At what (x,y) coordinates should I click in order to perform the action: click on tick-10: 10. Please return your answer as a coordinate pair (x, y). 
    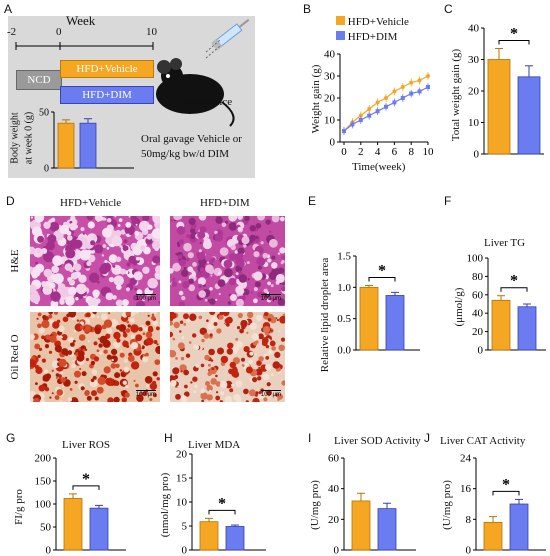
    Looking at the image, I should click on (151, 32).